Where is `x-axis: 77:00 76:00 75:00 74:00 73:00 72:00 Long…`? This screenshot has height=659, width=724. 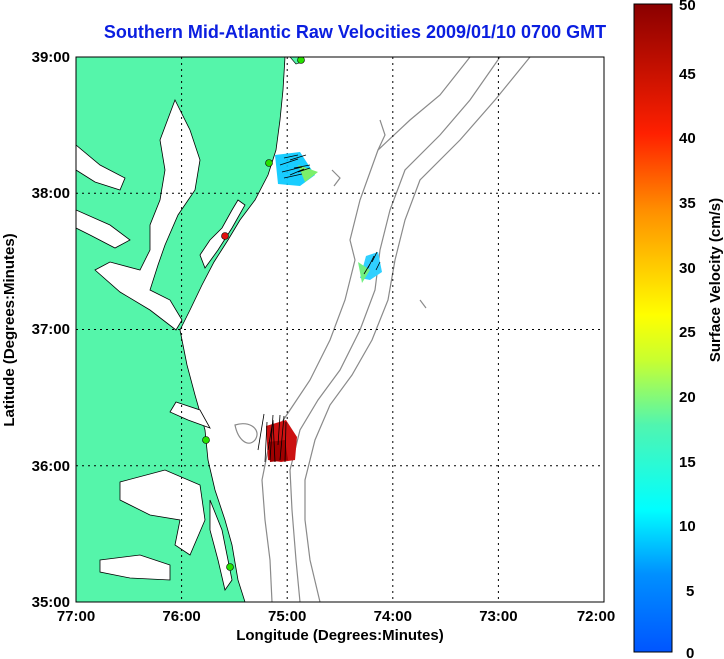
x-axis: 77:00 76:00 75:00 74:00 73:00 72:00 Long… is located at coordinates (336, 626).